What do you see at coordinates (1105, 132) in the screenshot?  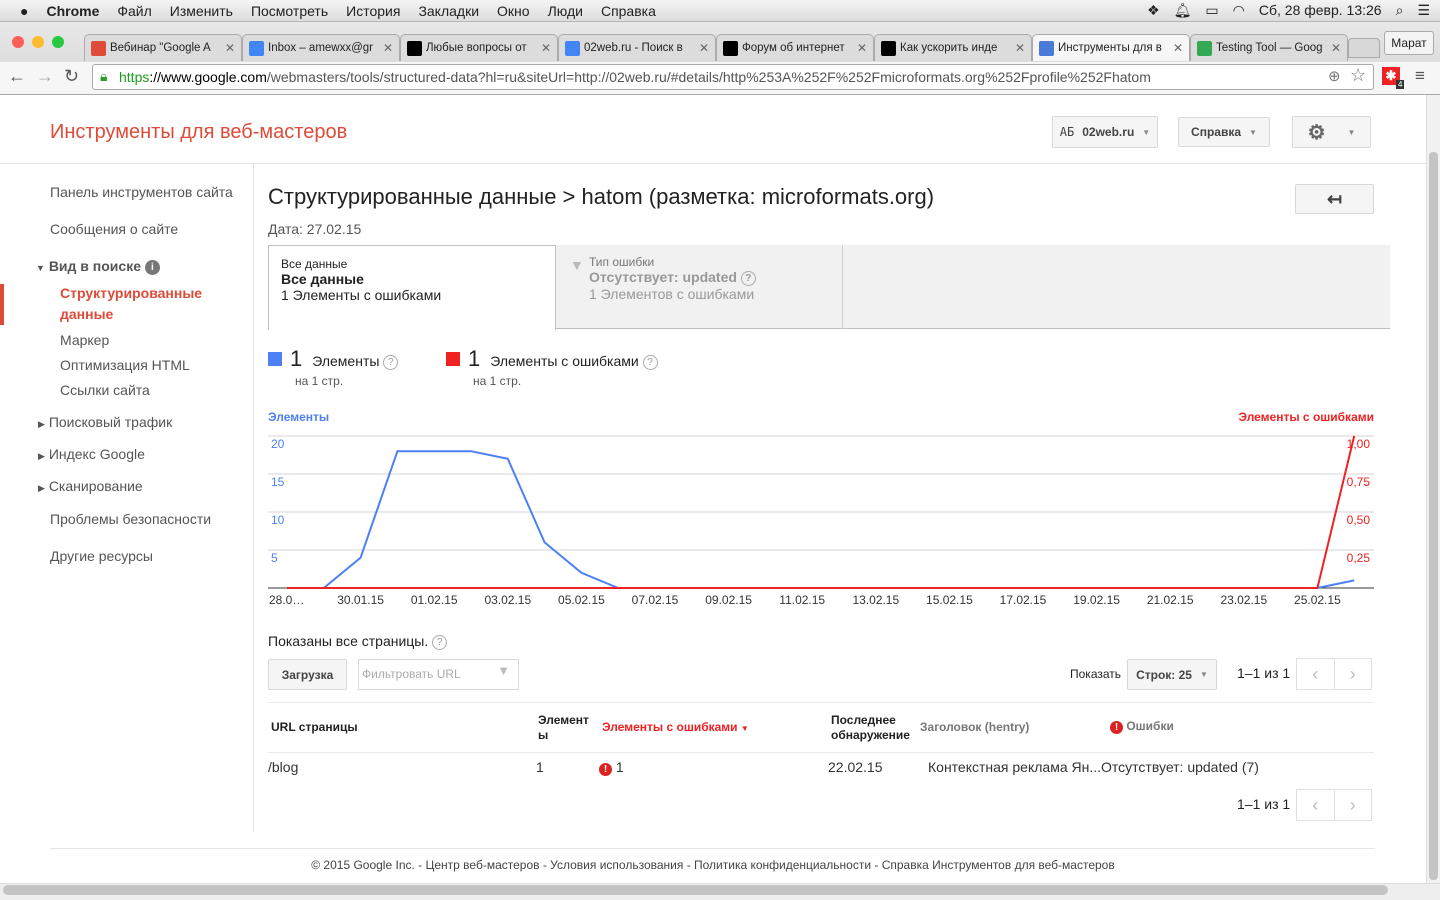 I see `site-selector: АБ 02web.ru ▼` at bounding box center [1105, 132].